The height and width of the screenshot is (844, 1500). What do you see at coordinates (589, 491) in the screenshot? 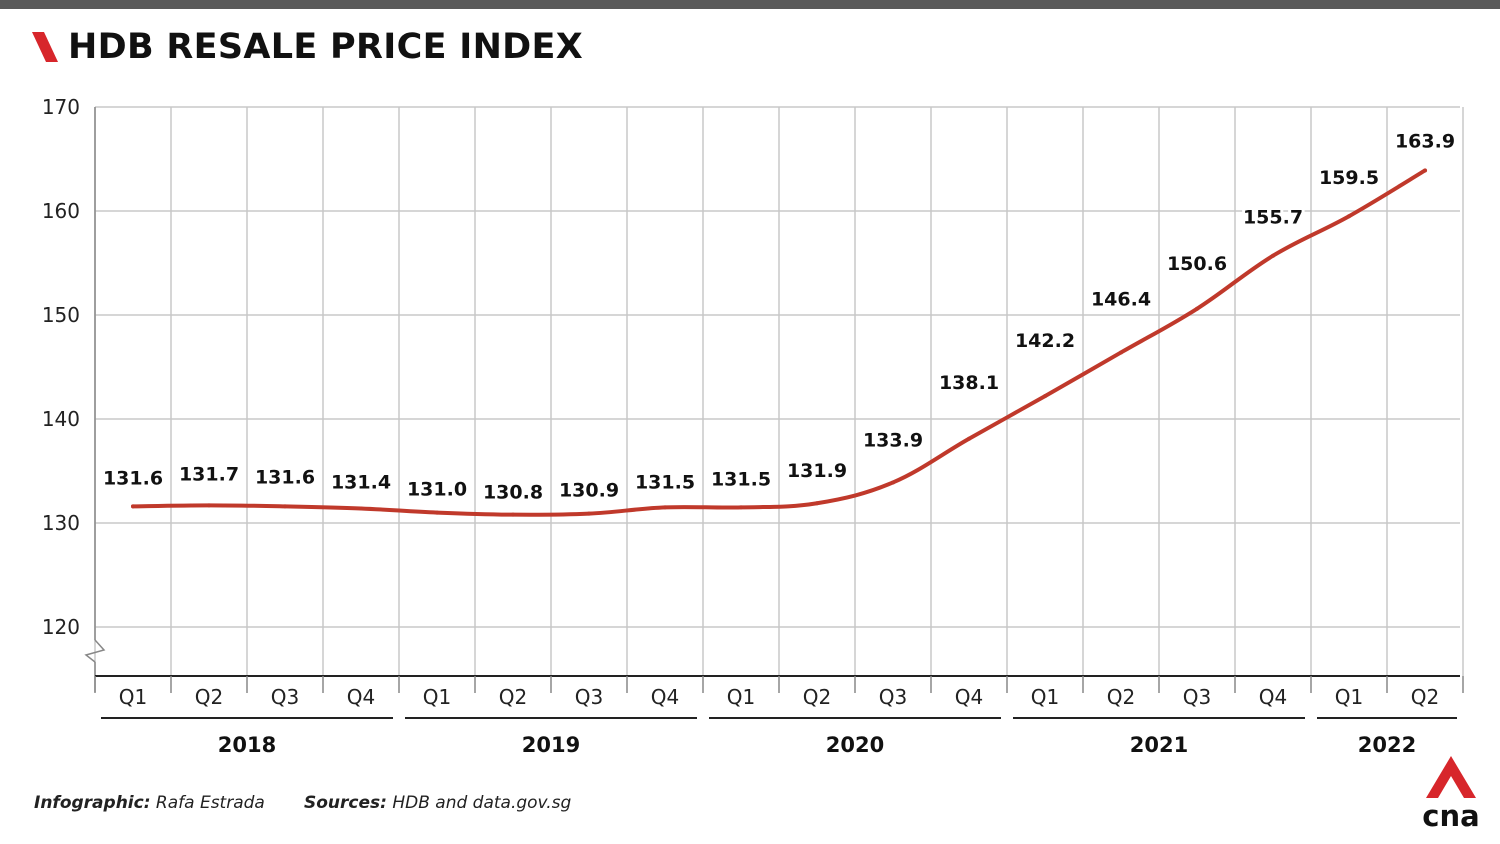
I see `data-label: 130.9` at bounding box center [589, 491].